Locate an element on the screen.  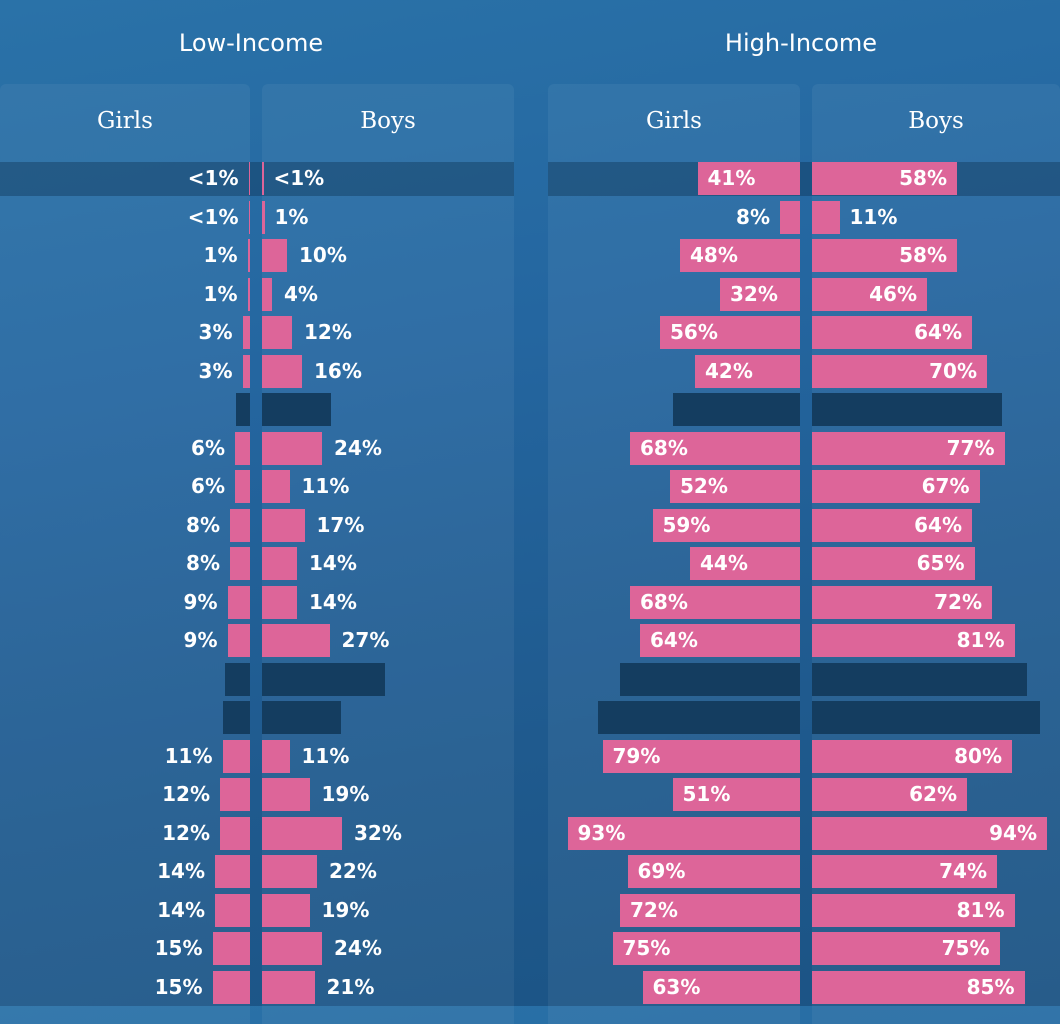
high-boys-value-label: 80% is located at coordinates (978, 756).